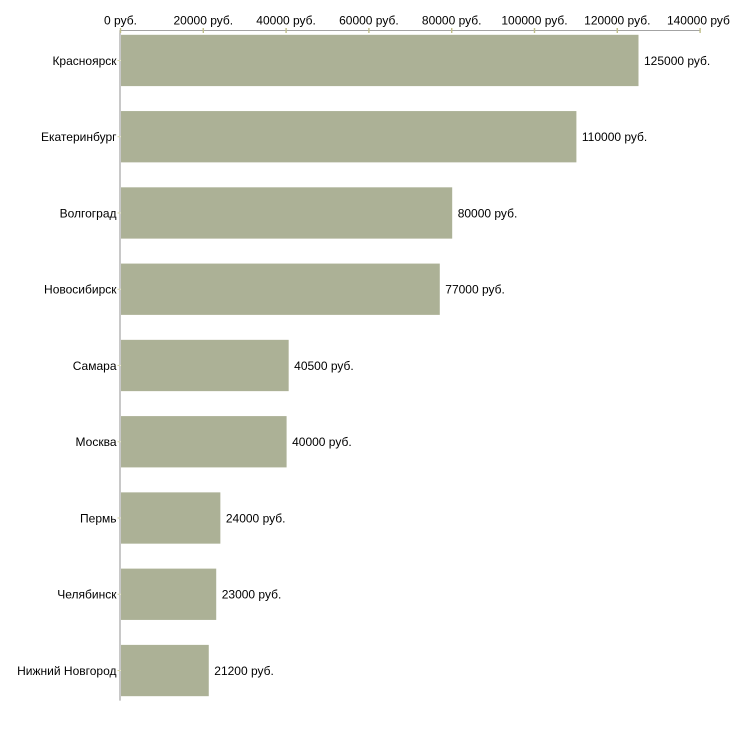  I want to click on svg-text: 24000 руб., so click(256, 518).